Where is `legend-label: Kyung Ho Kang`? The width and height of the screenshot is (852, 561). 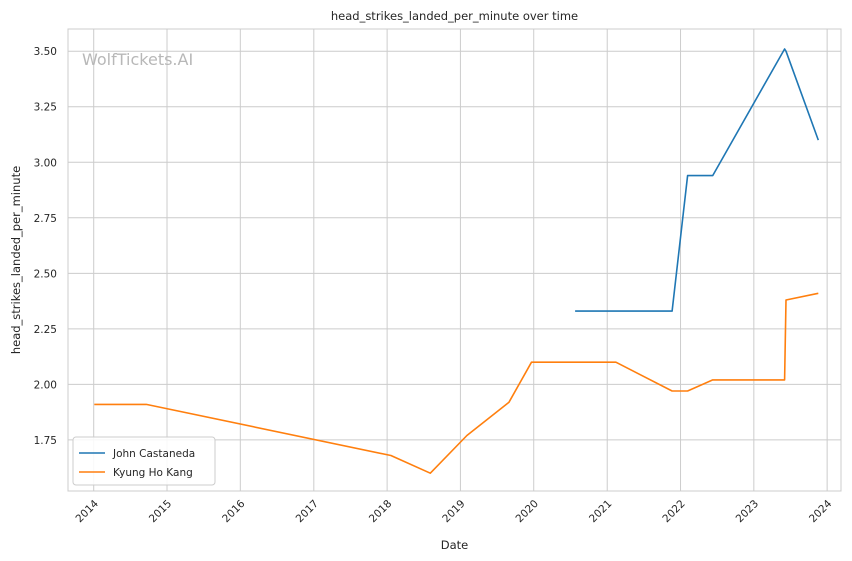
legend-label: Kyung Ho Kang is located at coordinates (153, 473).